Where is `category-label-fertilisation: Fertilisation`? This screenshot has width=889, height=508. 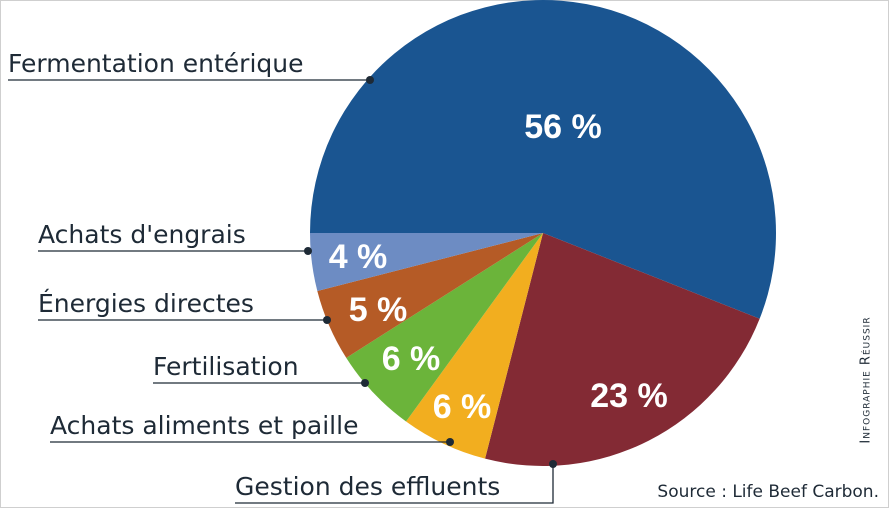
category-label-fertilisation: Fertilisation is located at coordinates (226, 366).